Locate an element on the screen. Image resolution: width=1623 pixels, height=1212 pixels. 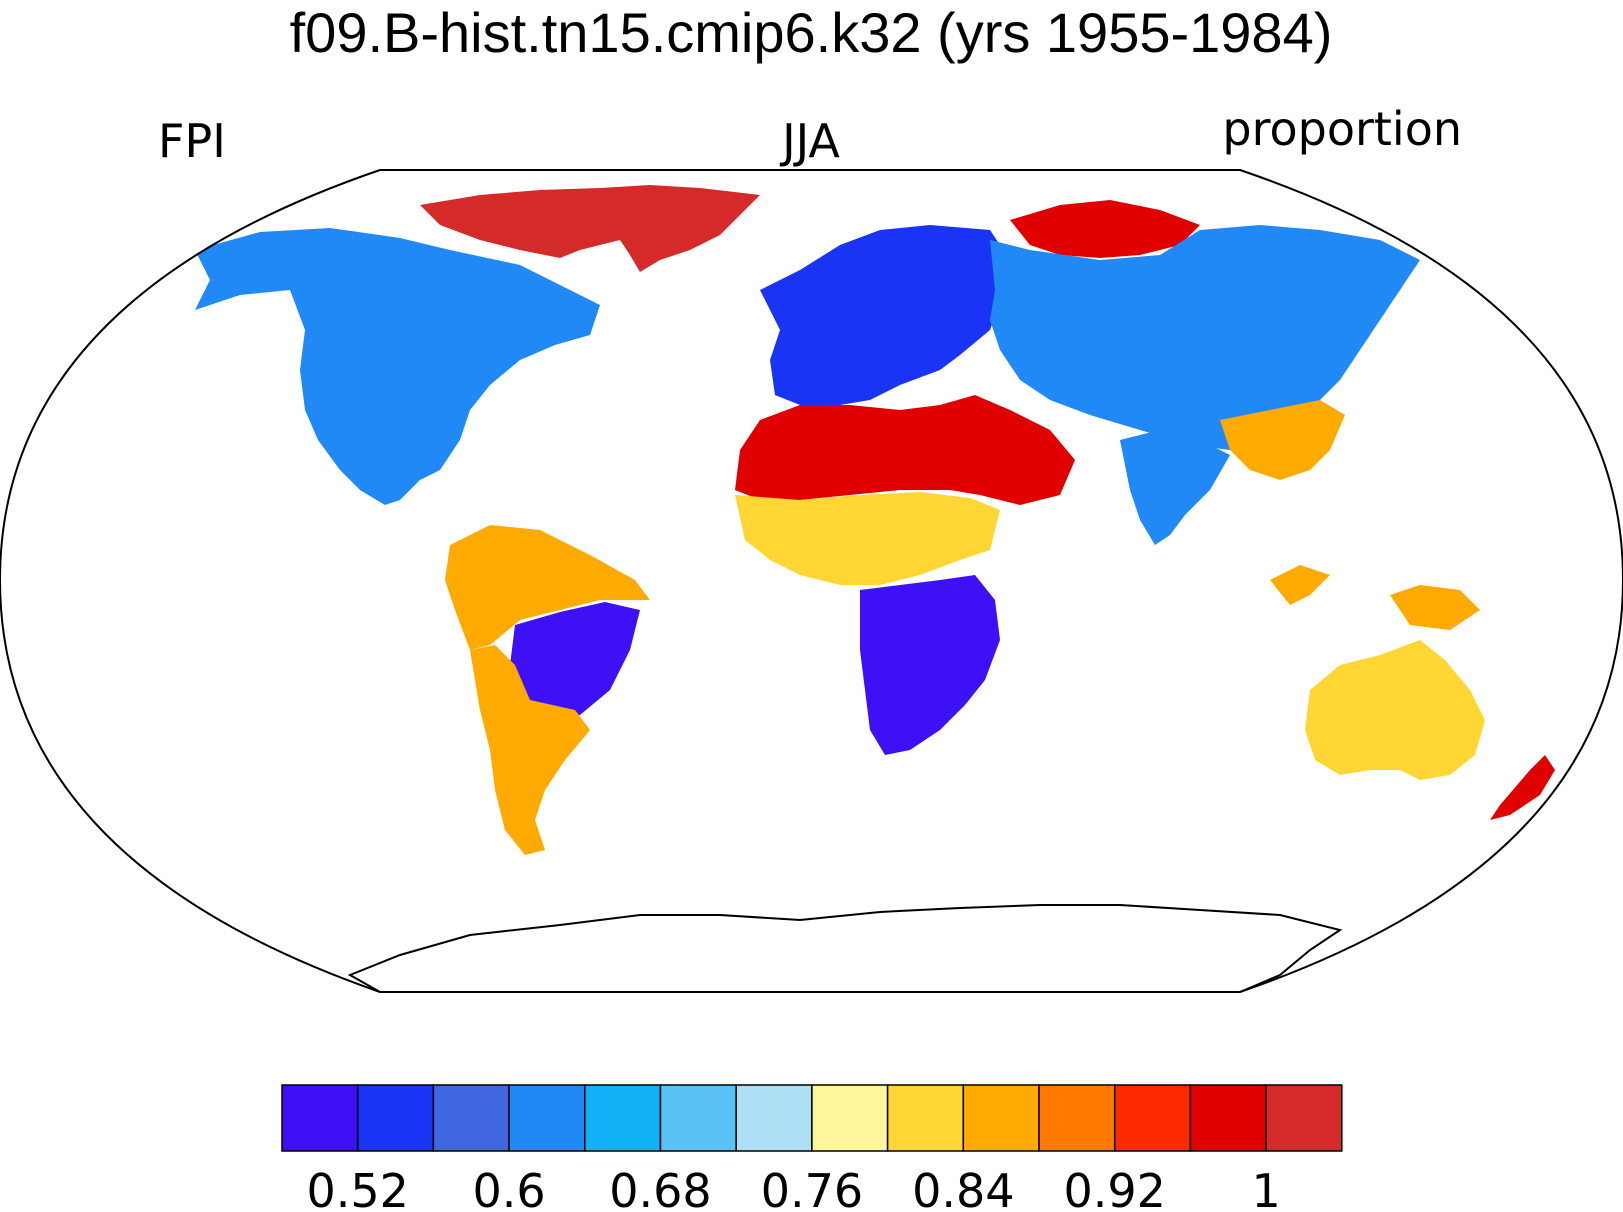
colorbar: 0.52 0.6 0.68 0.76 0.84 0.92 1 is located at coordinates (812, 1148).